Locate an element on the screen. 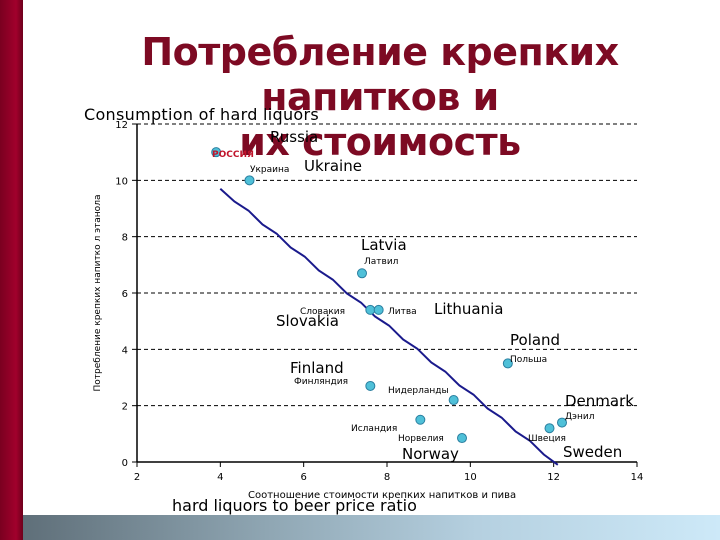 Image resolution: width=720 pixels, height=540 pixels. point-label-ru: Нидерланды is located at coordinates (418, 391).